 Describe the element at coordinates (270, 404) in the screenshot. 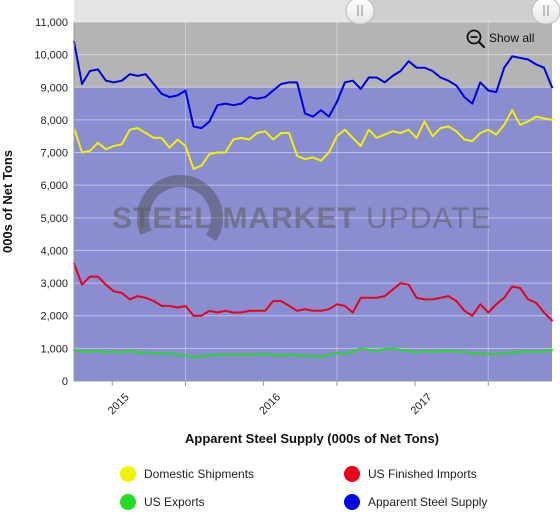

I see `x-tick-label: 2016` at that location.